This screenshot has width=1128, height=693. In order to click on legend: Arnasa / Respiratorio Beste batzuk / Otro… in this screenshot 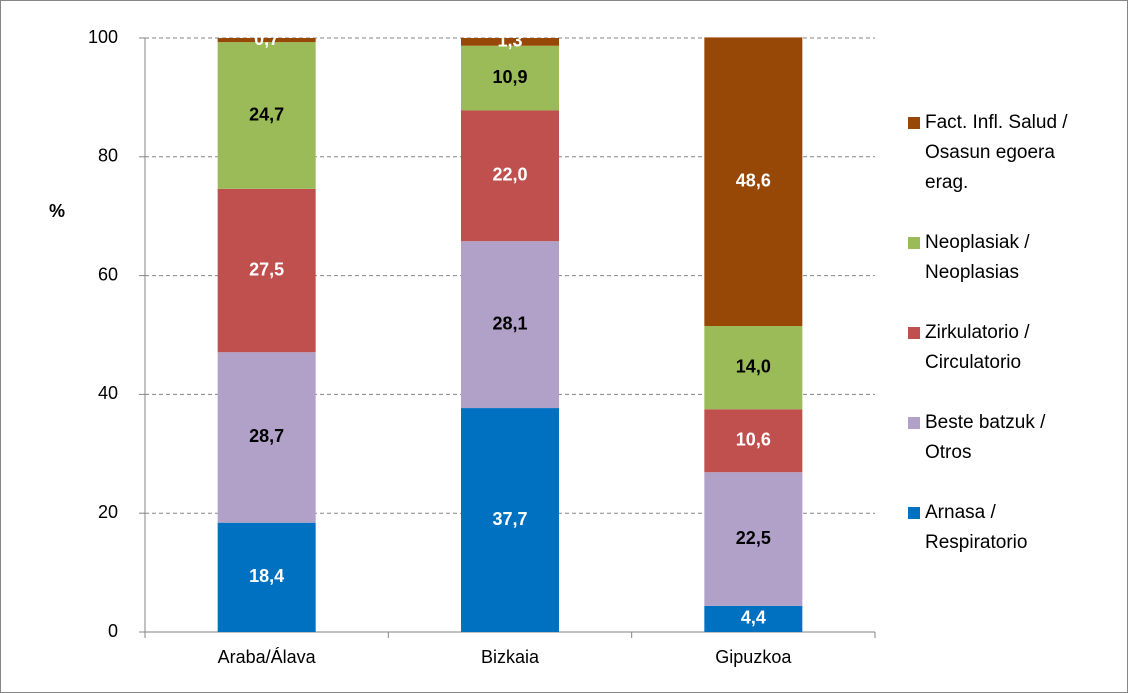, I will do `click(1008, 333)`.